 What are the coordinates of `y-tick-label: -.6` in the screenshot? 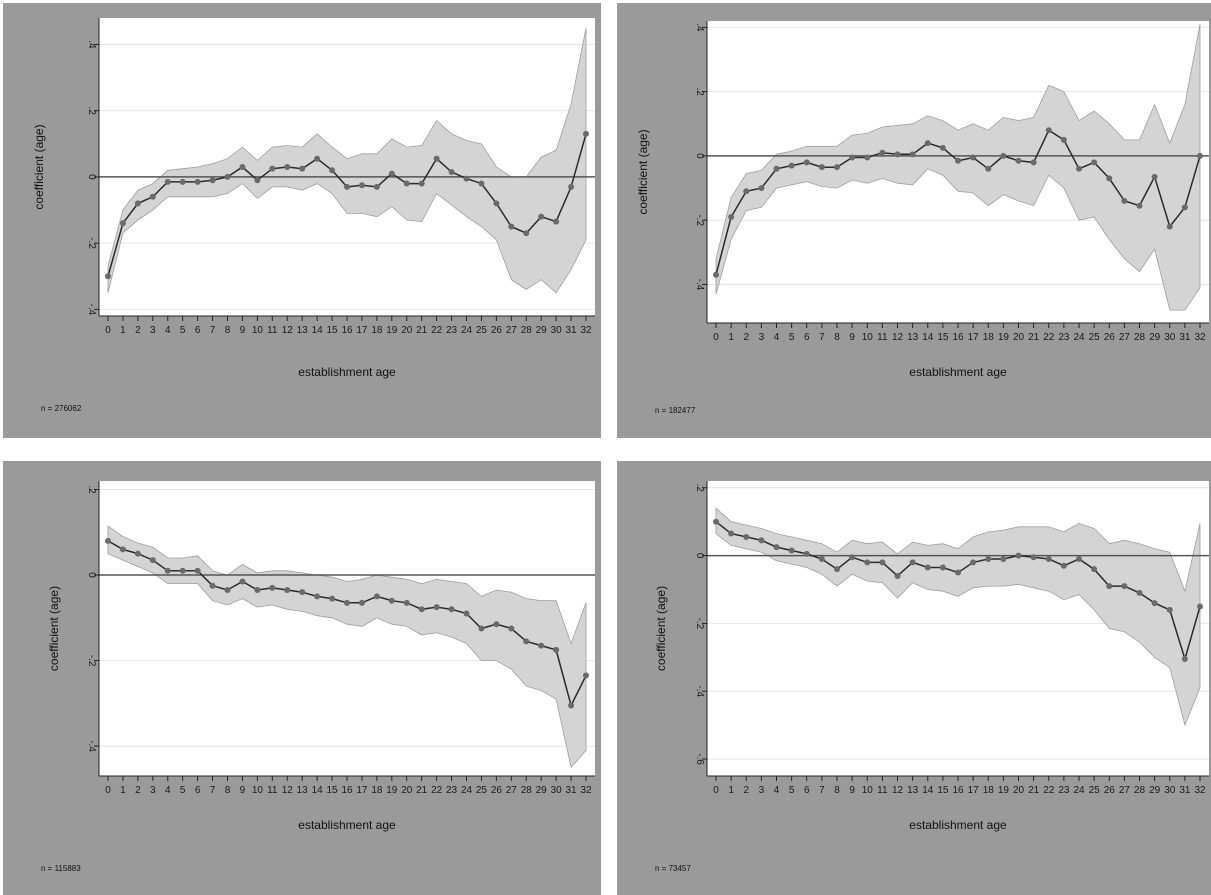 It's located at (699, 759).